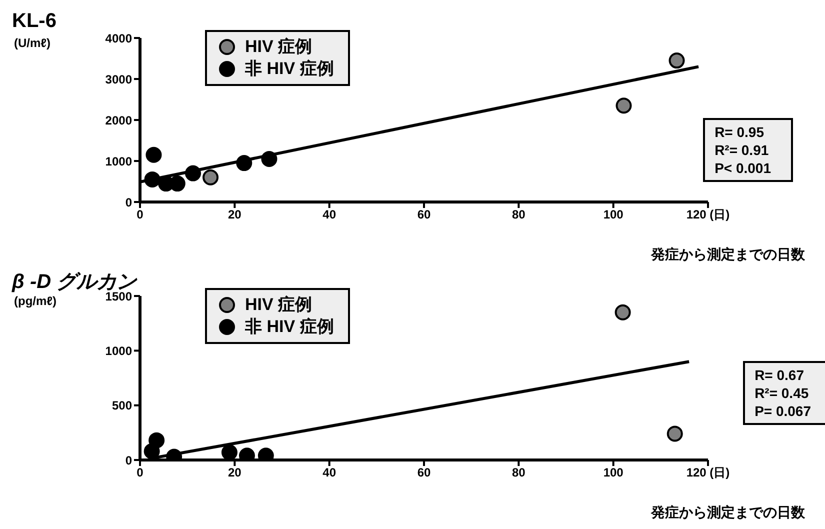  I want to click on y-axis-title: (pg/mℓ), so click(35, 301).